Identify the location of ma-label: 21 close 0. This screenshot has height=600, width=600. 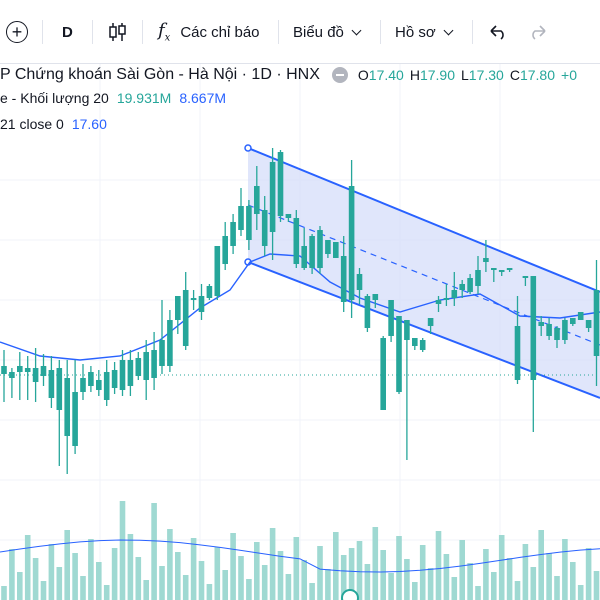
(32, 124).